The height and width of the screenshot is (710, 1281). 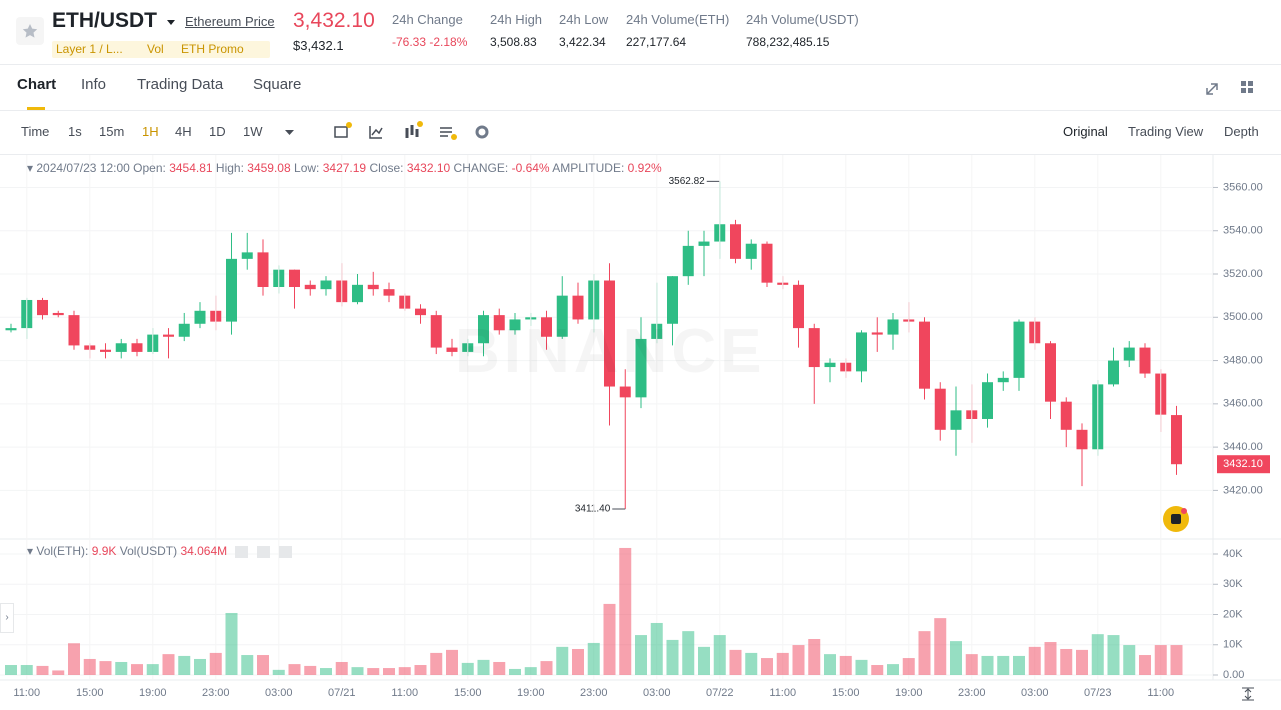 What do you see at coordinates (334, 20) in the screenshot?
I see `last-price: 3,432.10` at bounding box center [334, 20].